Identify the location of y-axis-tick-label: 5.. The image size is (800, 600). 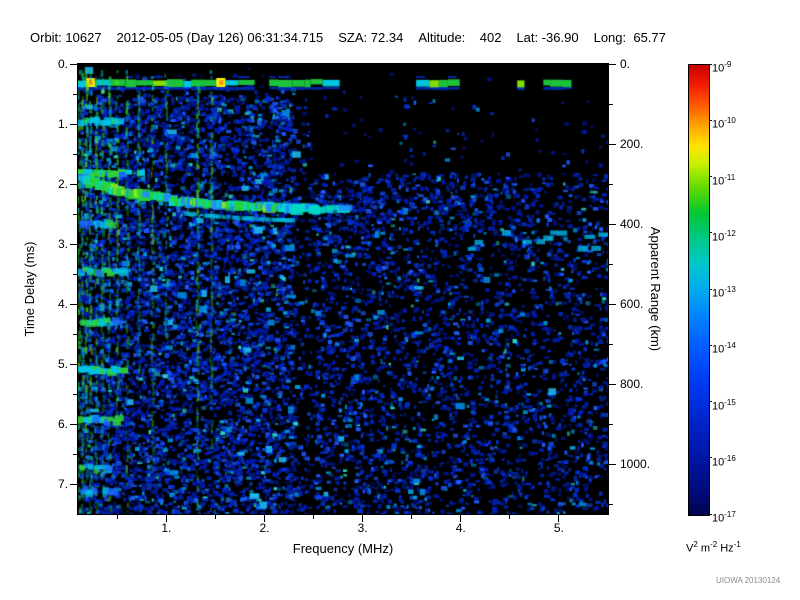
(62, 364).